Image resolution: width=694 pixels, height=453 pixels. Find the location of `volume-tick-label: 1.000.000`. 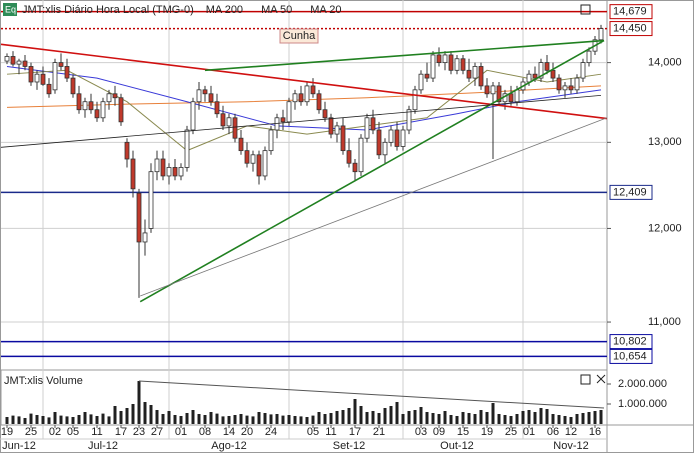

volume-tick-label: 1.000.000 is located at coordinates (642, 404).